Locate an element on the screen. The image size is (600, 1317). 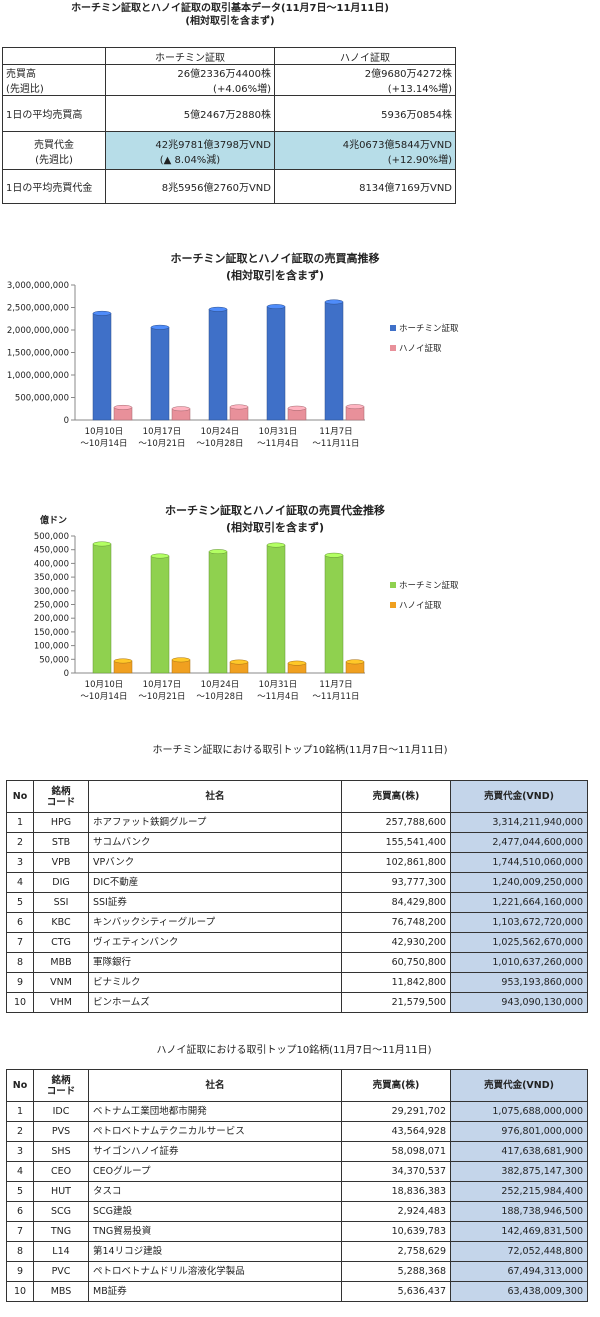
row-no: 4 is located at coordinates (20, 1171).